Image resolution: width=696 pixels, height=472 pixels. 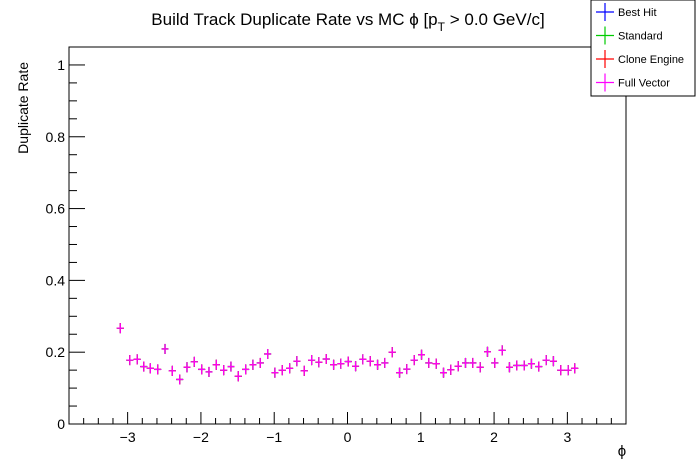 I want to click on y-axis-label: Duplicate Rate, so click(x=23, y=108).